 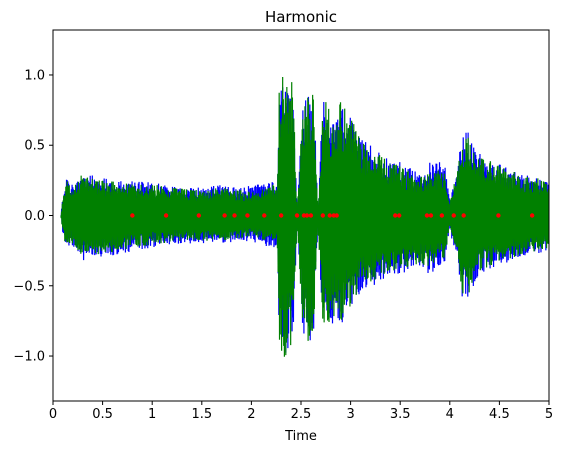 I want to click on x-tick-label: 0, so click(x=53, y=414).